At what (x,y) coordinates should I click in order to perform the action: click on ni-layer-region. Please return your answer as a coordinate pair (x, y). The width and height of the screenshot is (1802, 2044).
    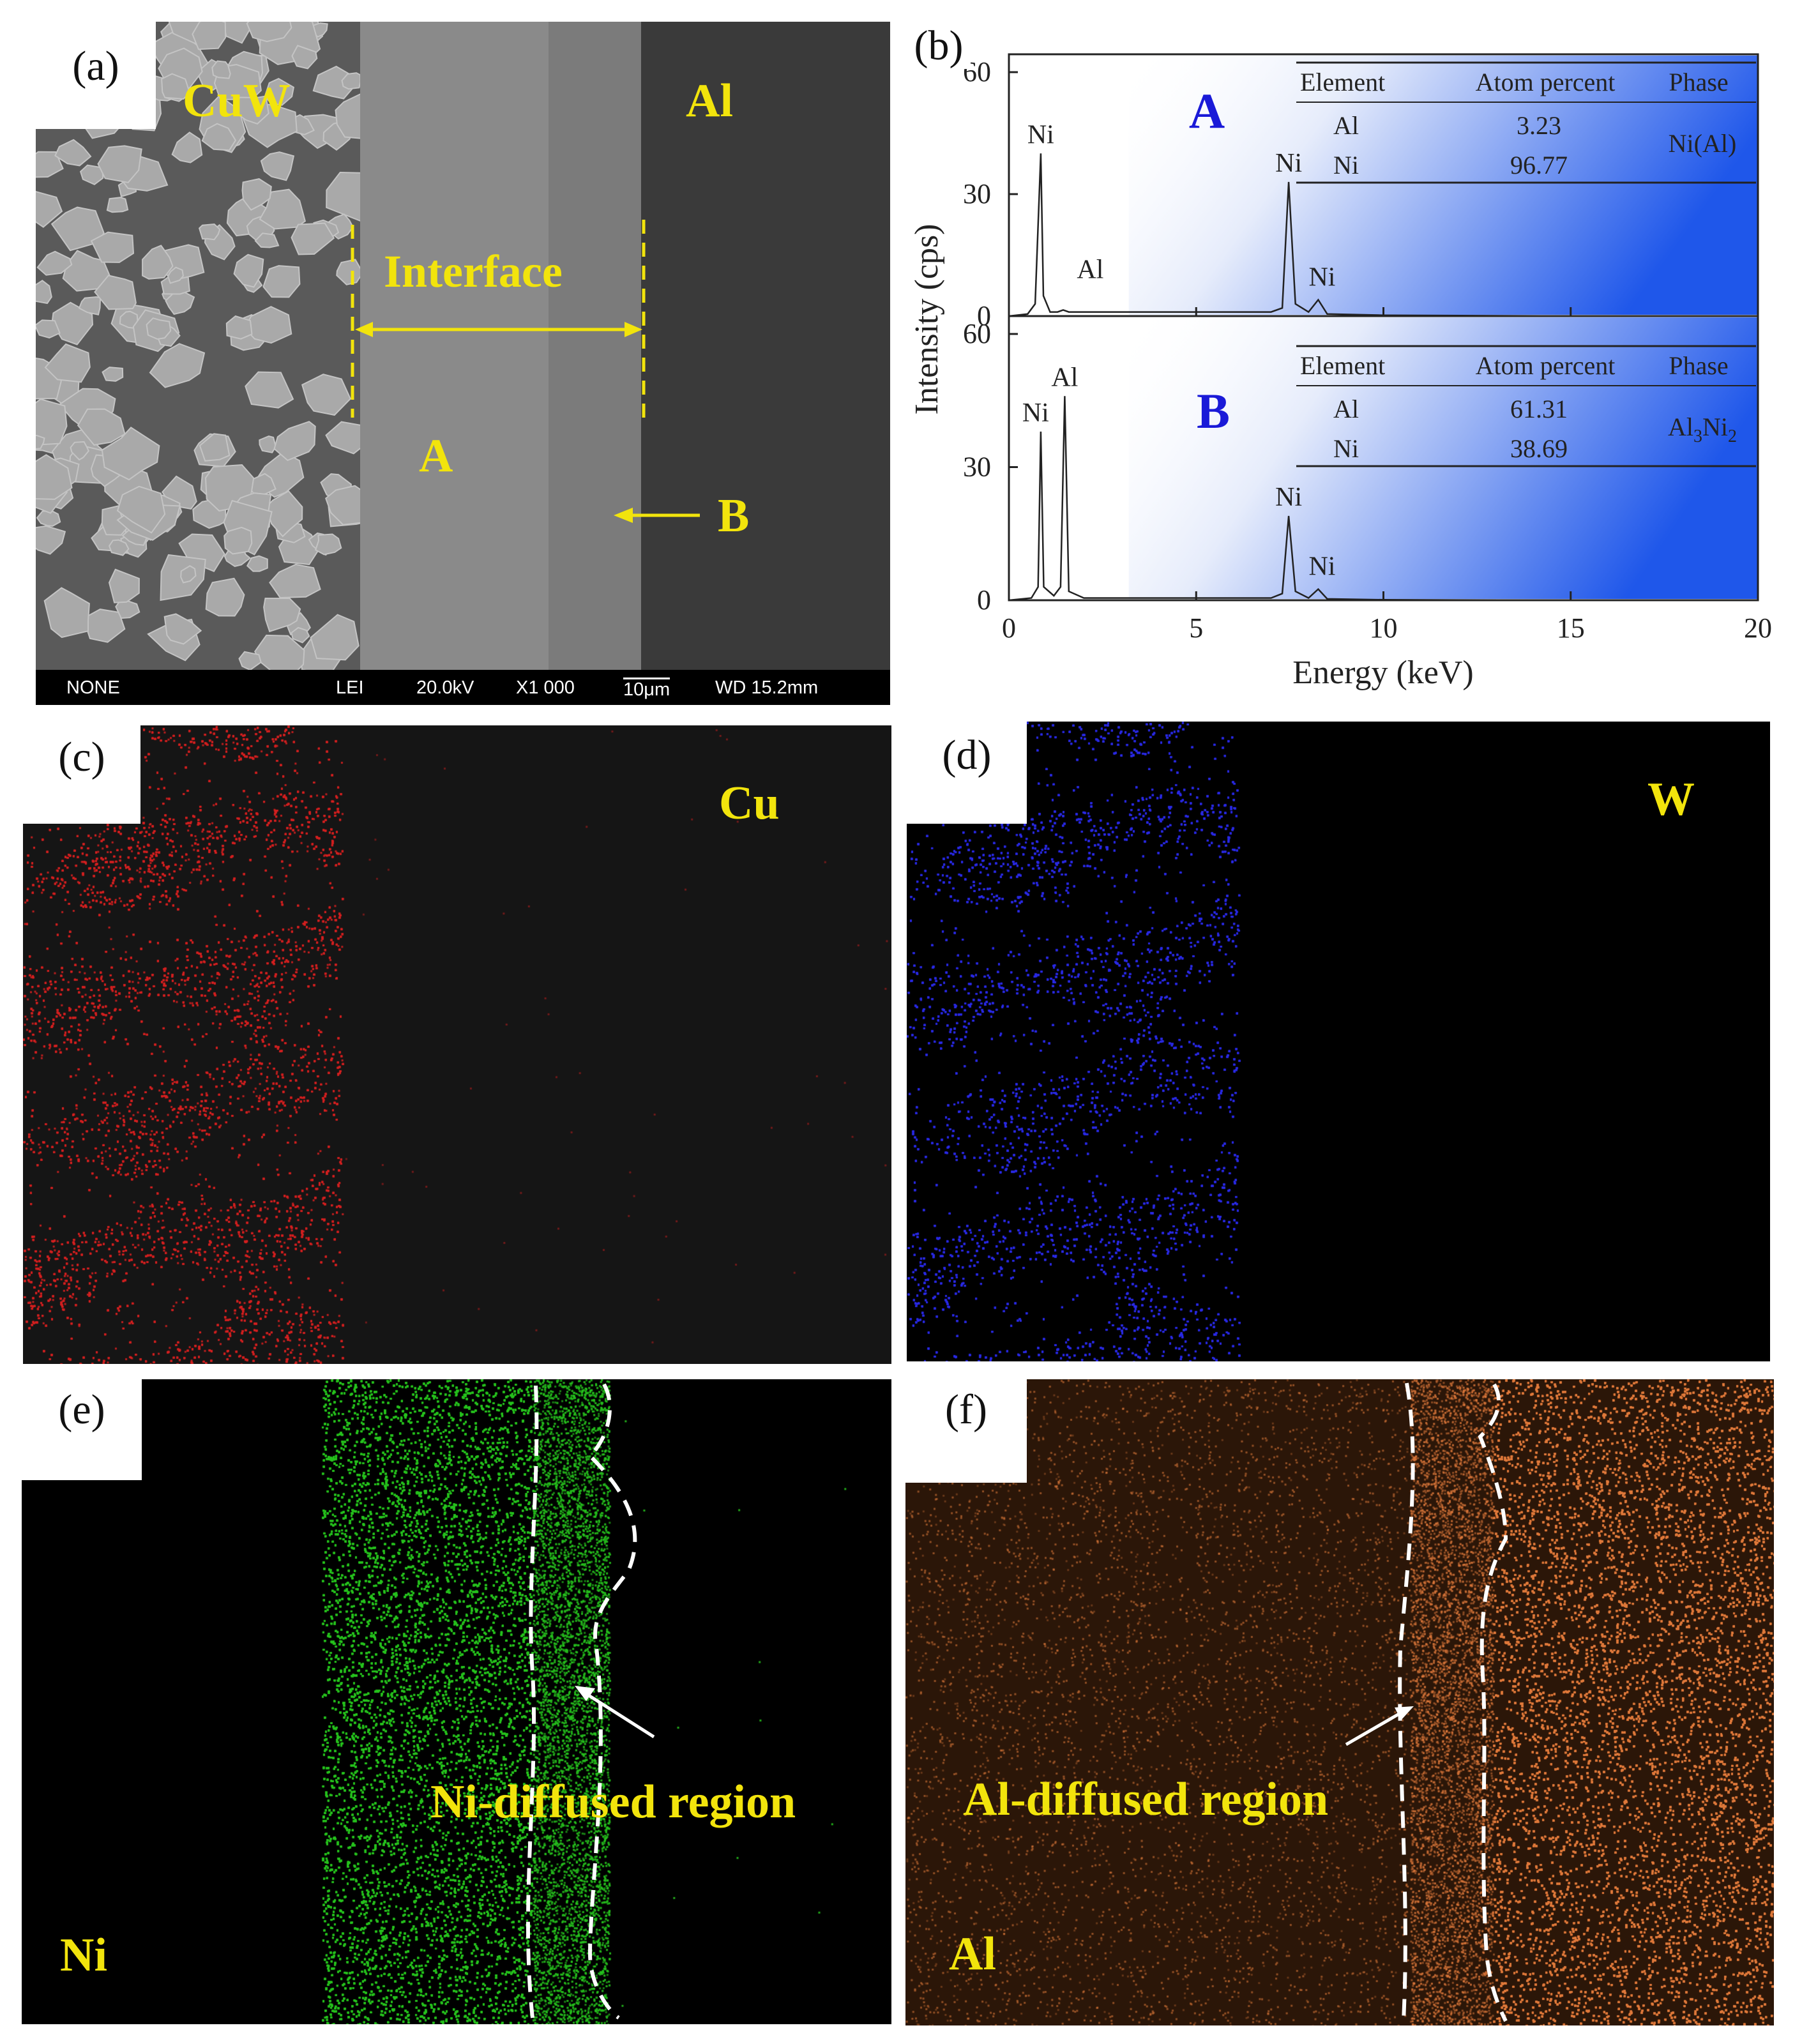
    Looking at the image, I should click on (454, 346).